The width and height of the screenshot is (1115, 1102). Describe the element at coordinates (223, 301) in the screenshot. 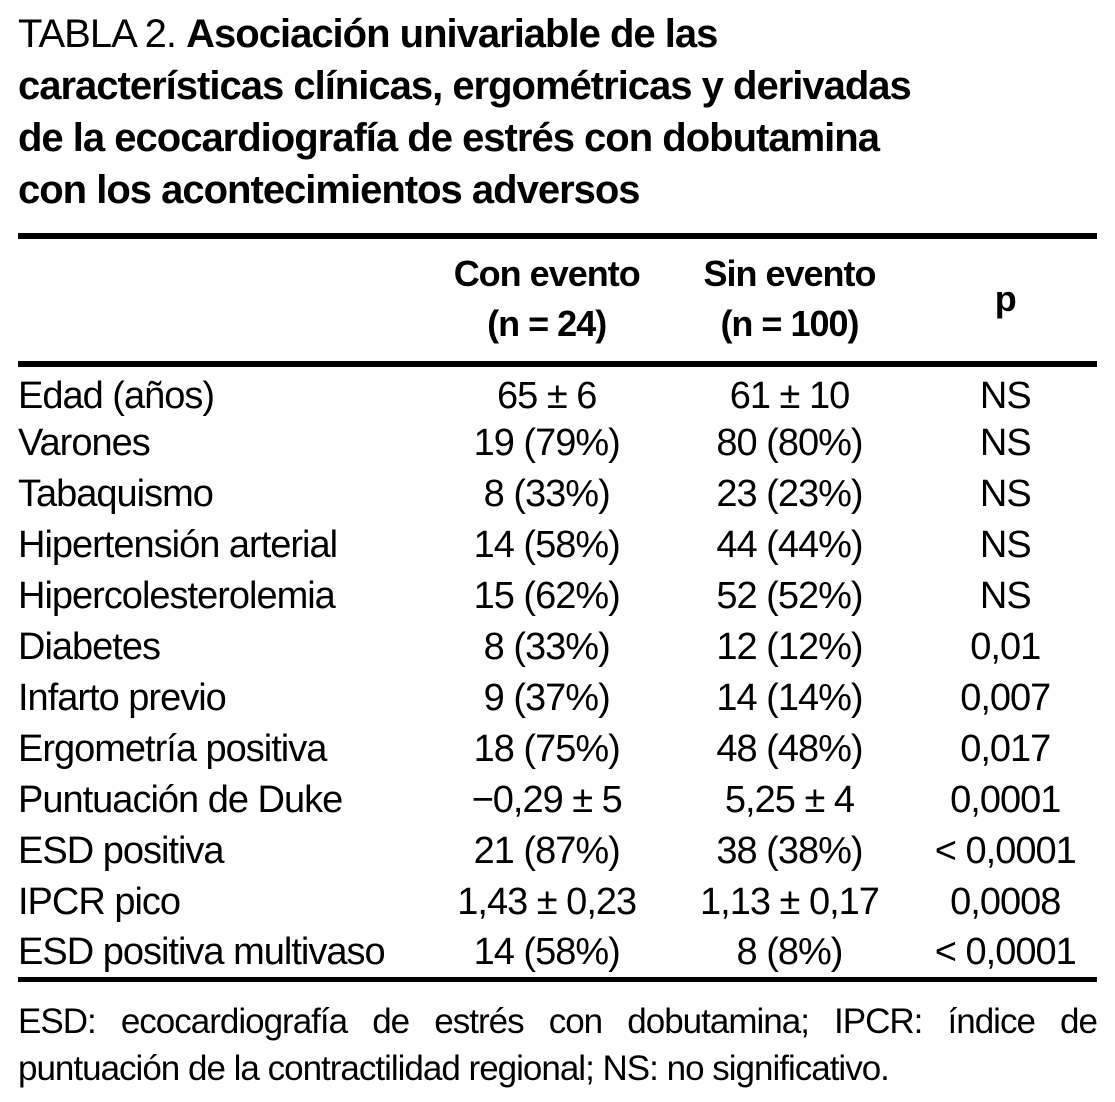

I see `header-empty-cell` at that location.